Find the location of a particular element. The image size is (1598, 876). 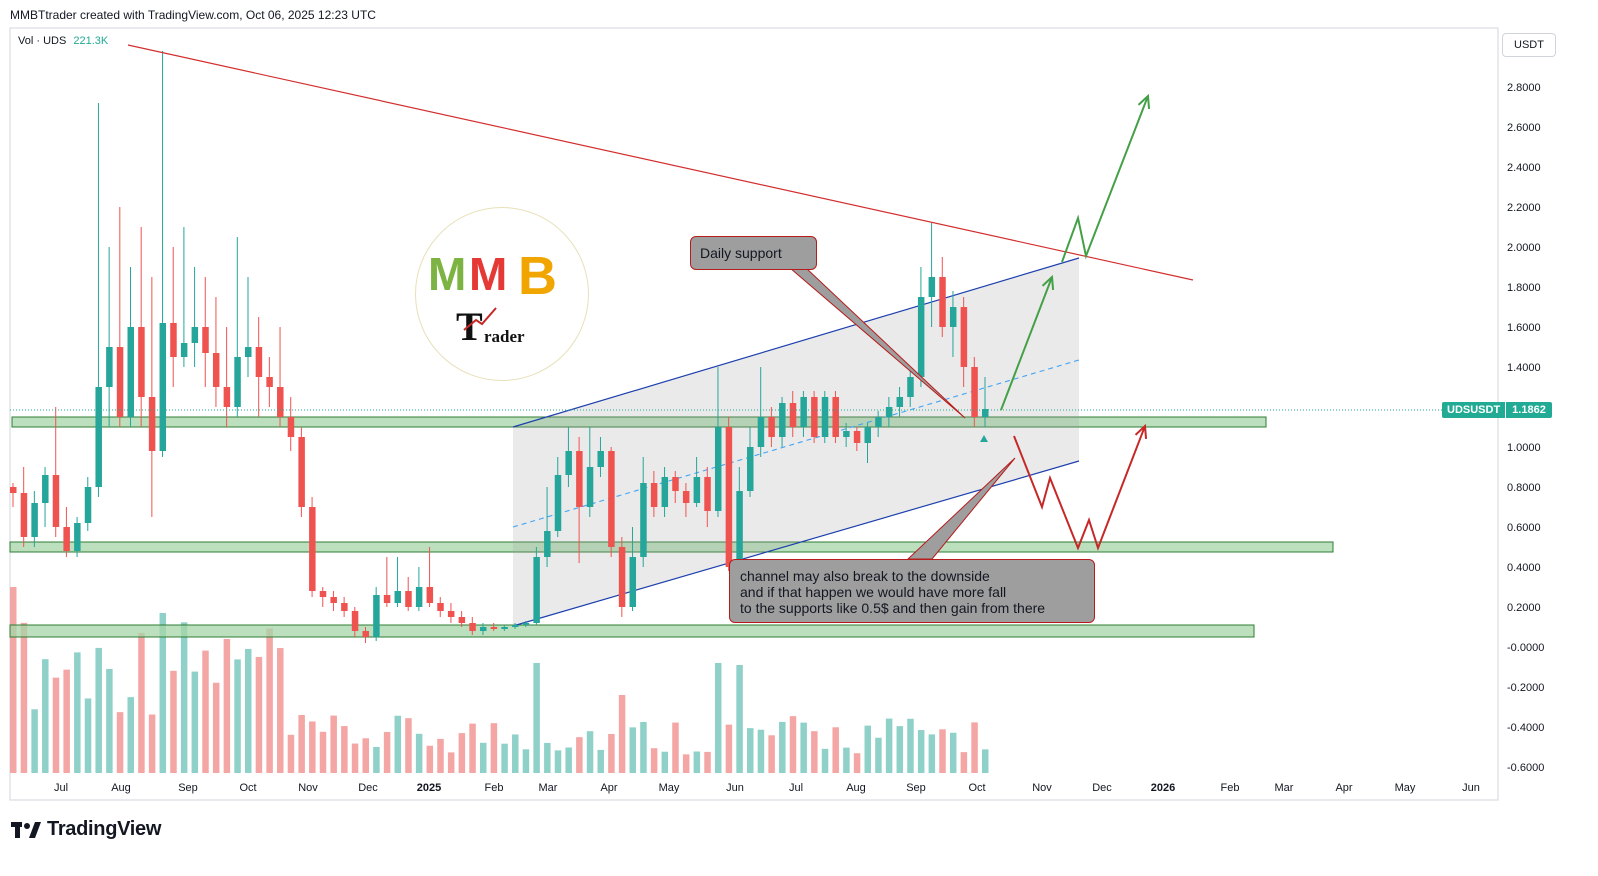

y-tick-label: -0.2000 is located at coordinates (1525, 688).